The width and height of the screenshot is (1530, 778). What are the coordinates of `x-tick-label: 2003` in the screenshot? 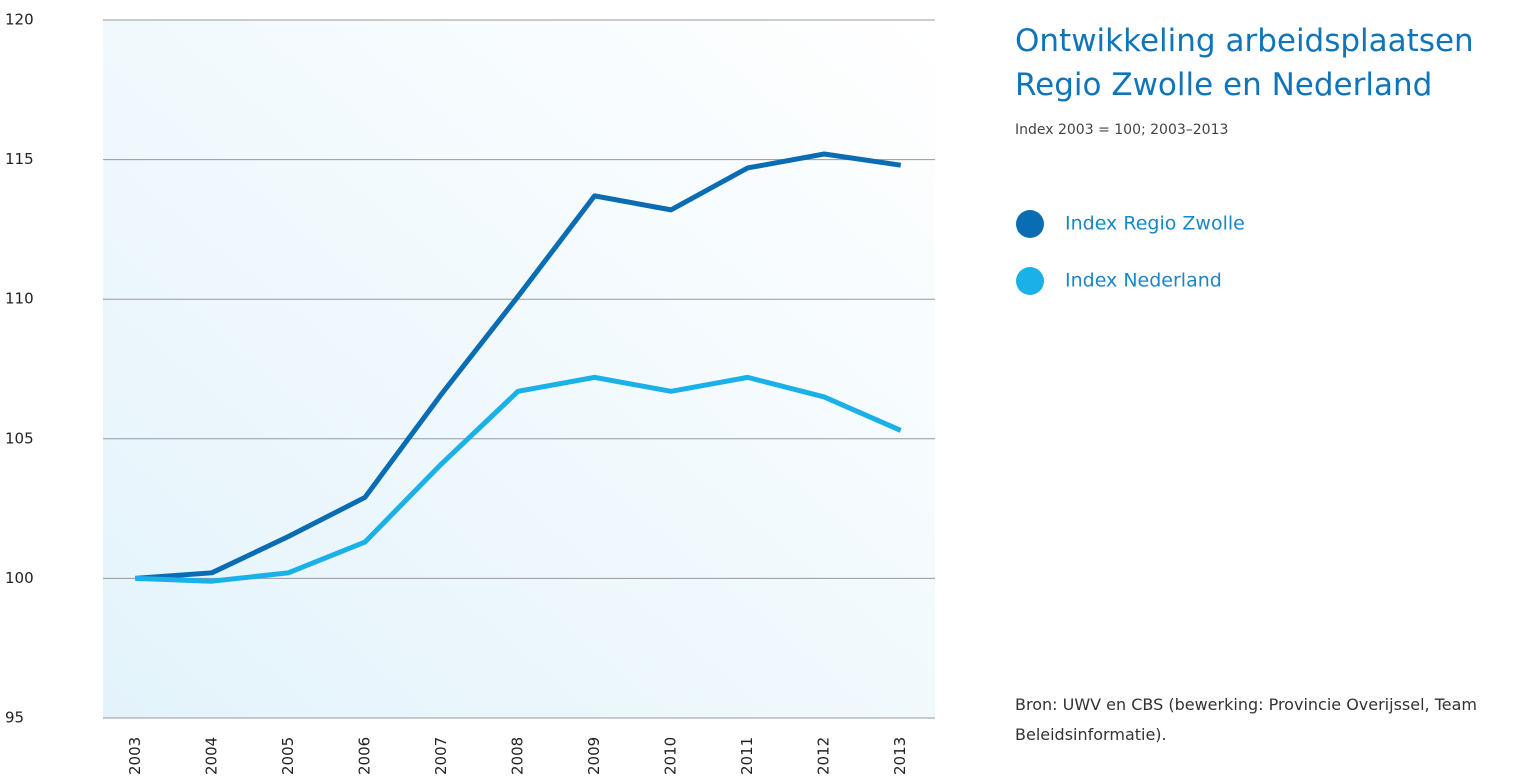 It's located at (135, 756).